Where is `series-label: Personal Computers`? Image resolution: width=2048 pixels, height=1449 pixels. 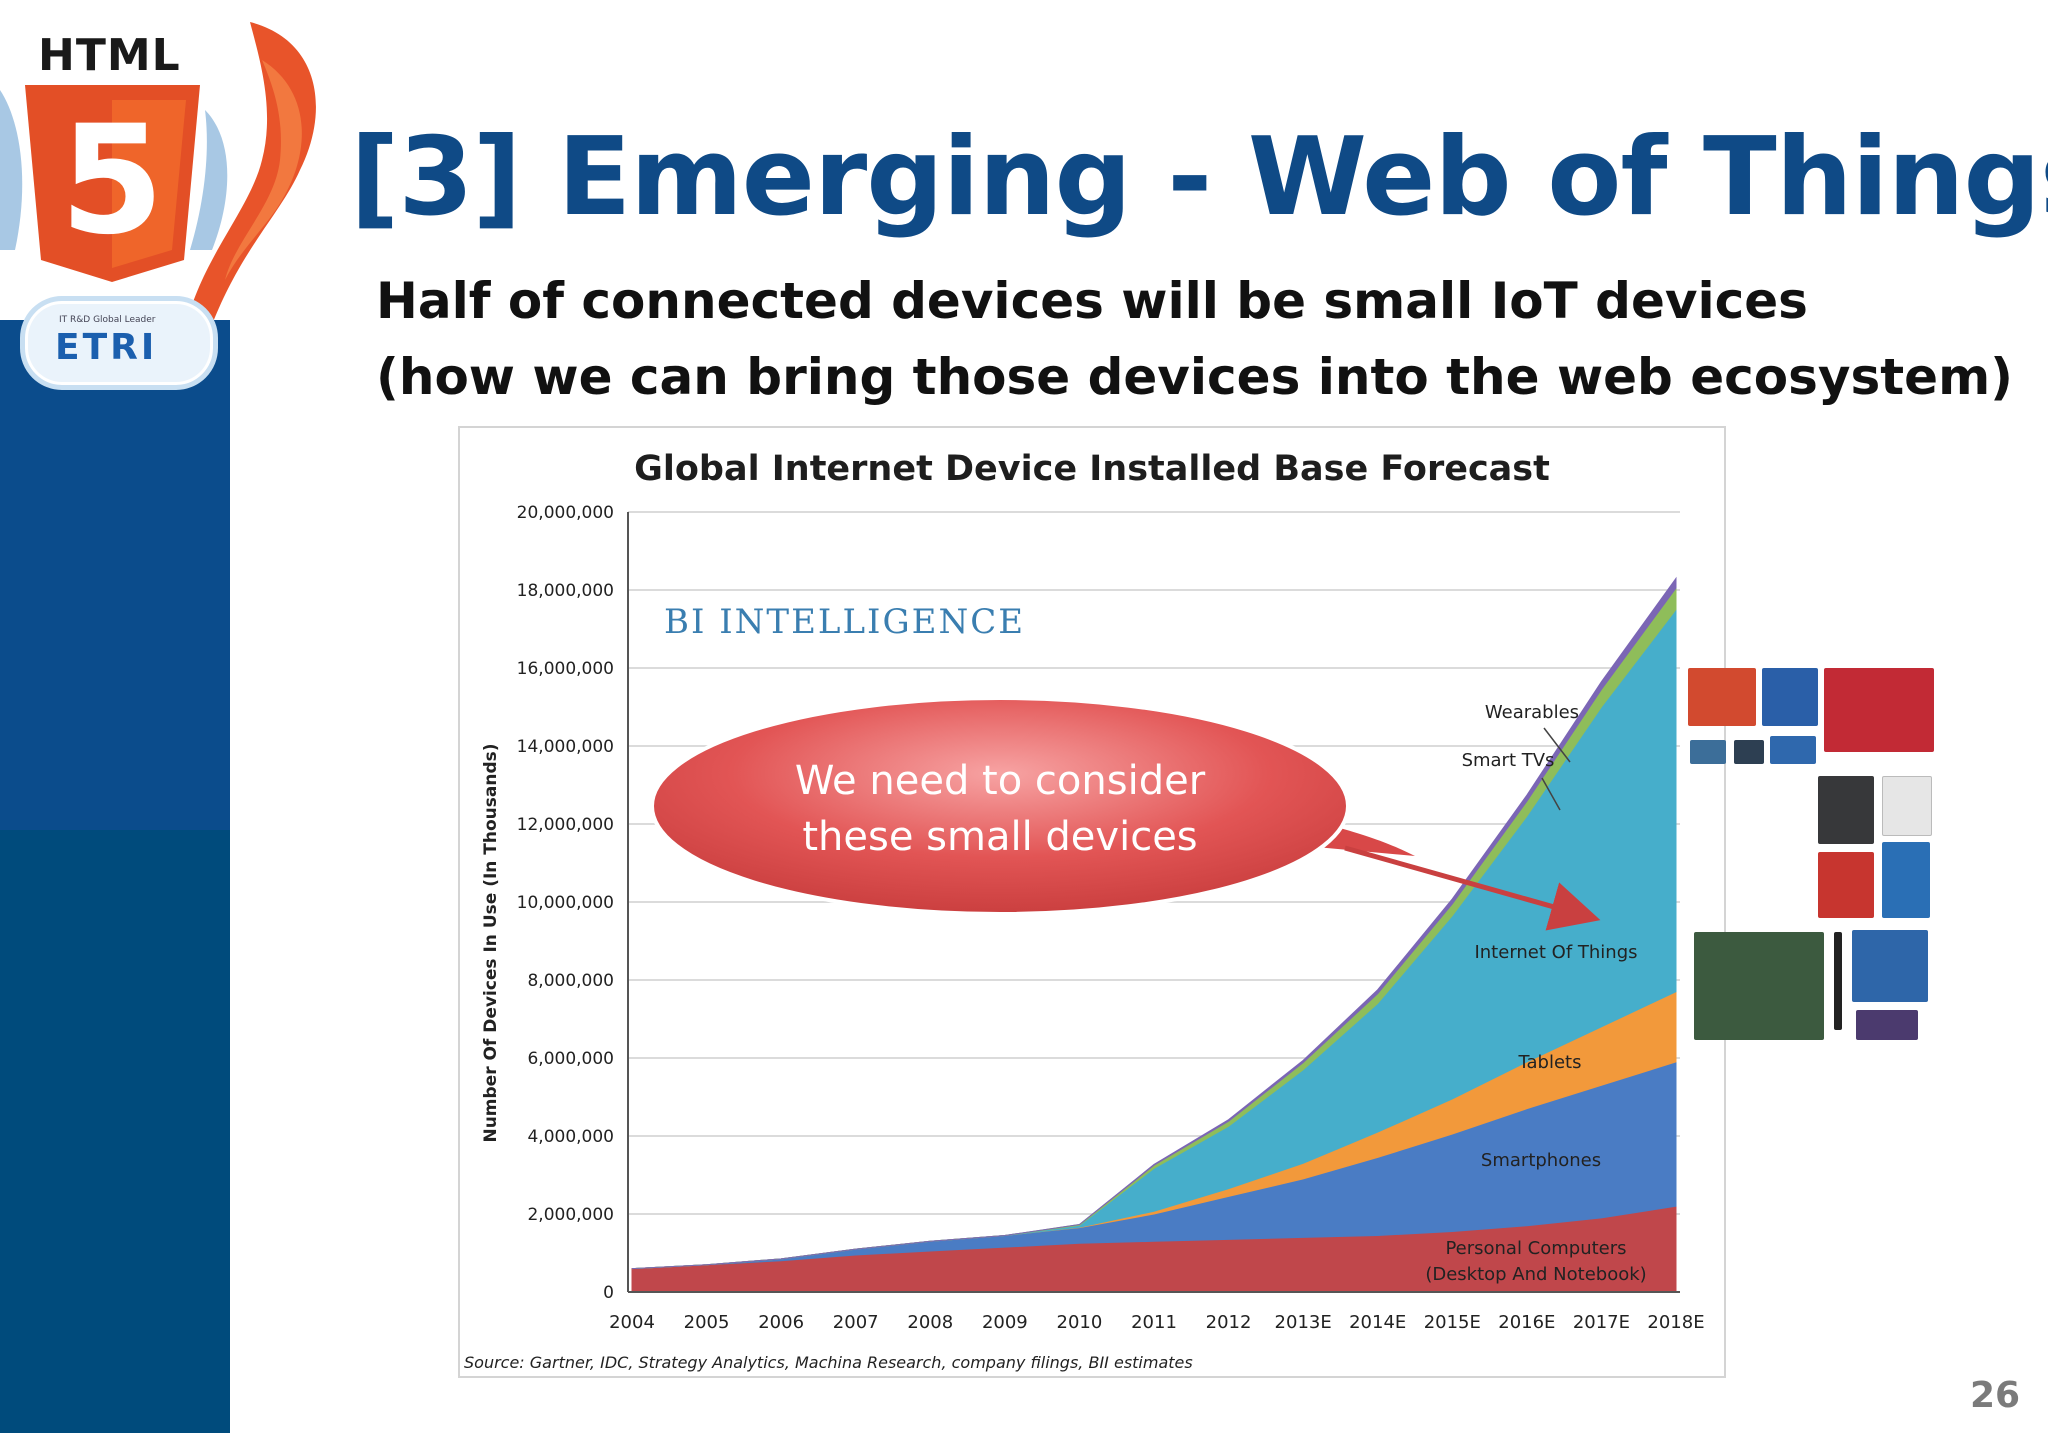 series-label: Personal Computers is located at coordinates (1535, 1248).